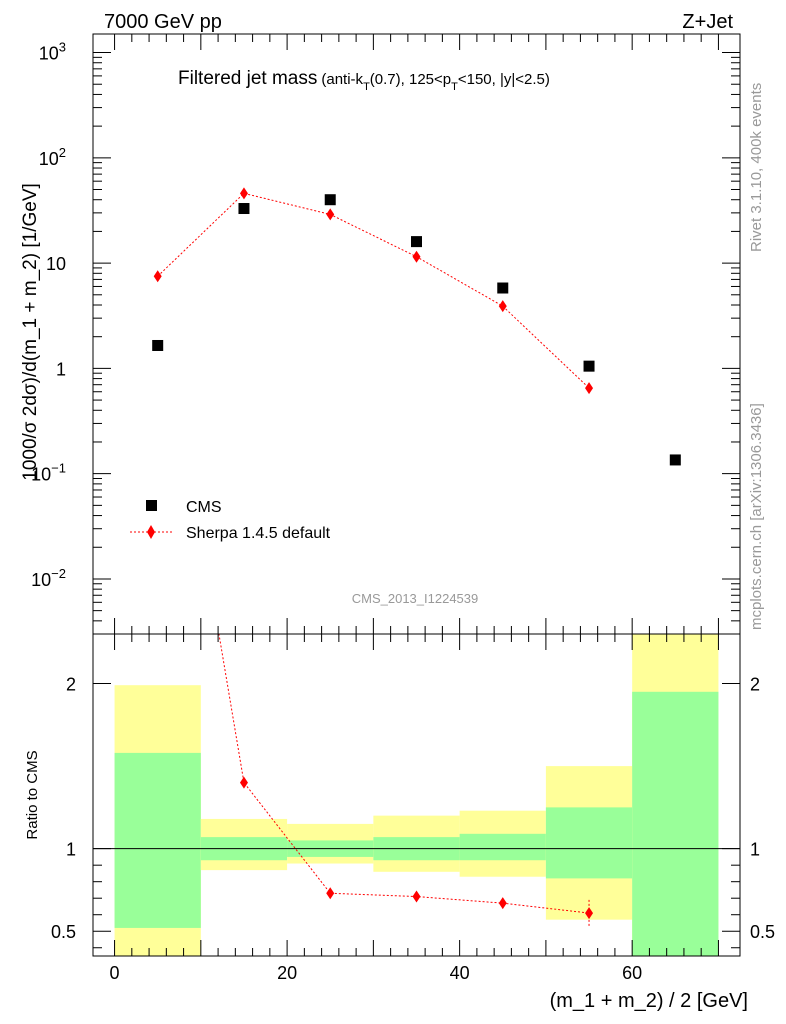  I want to click on ratio-y-axis-label: Ratio to CMS, so click(32, 794).